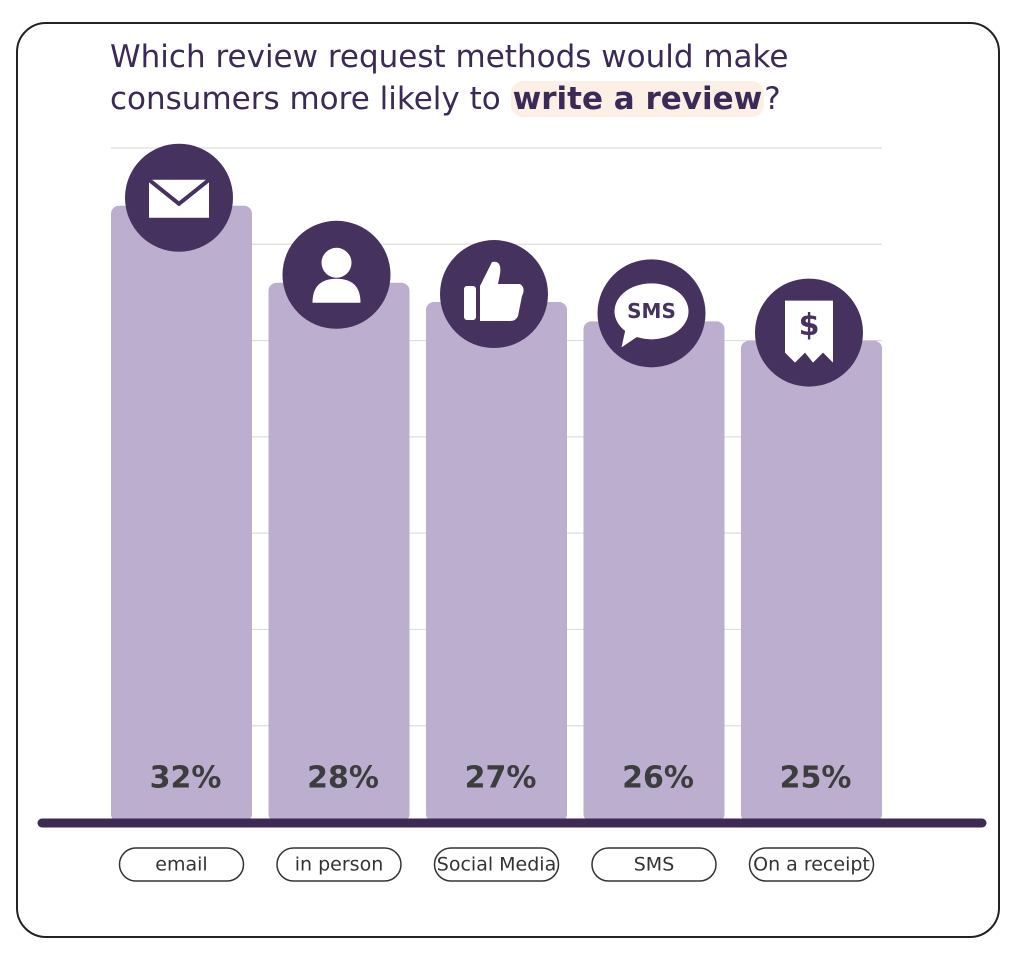  I want to click on x-tick-label: SMS, so click(654, 865).